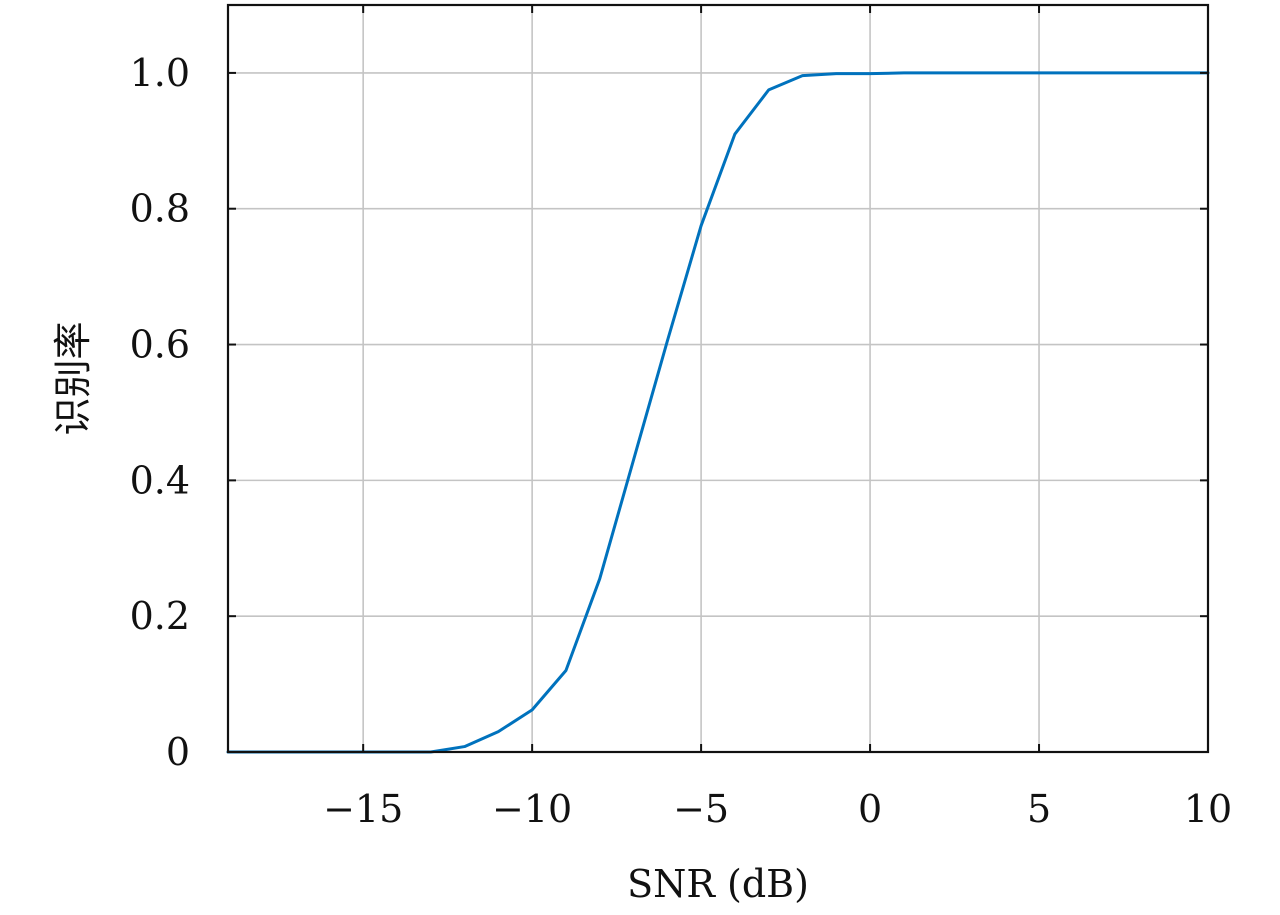  Describe the element at coordinates (870, 809) in the screenshot. I see `x-tick-label: 0` at that location.